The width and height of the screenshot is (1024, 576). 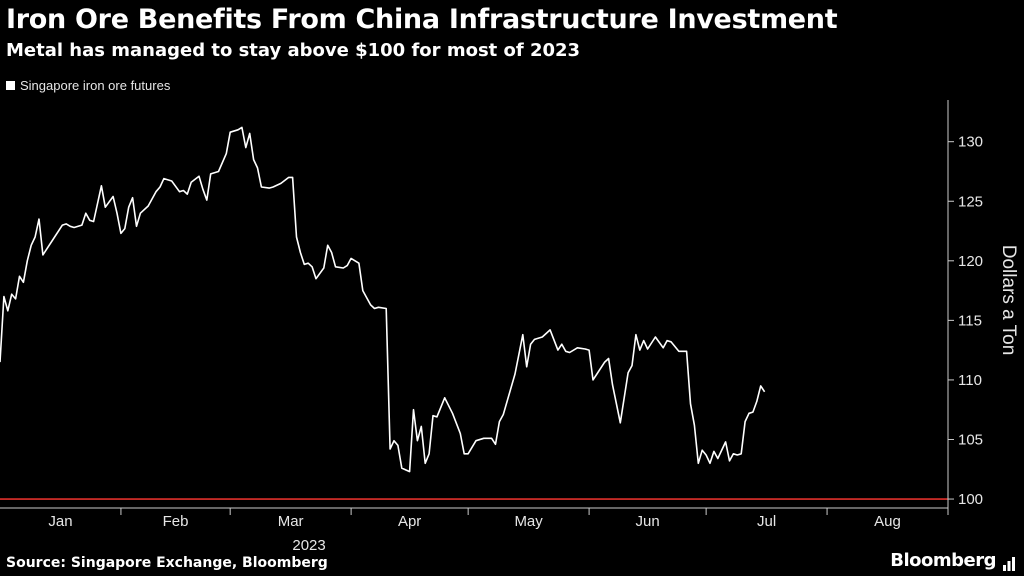 I want to click on x-tick-label: May, so click(x=528, y=521).